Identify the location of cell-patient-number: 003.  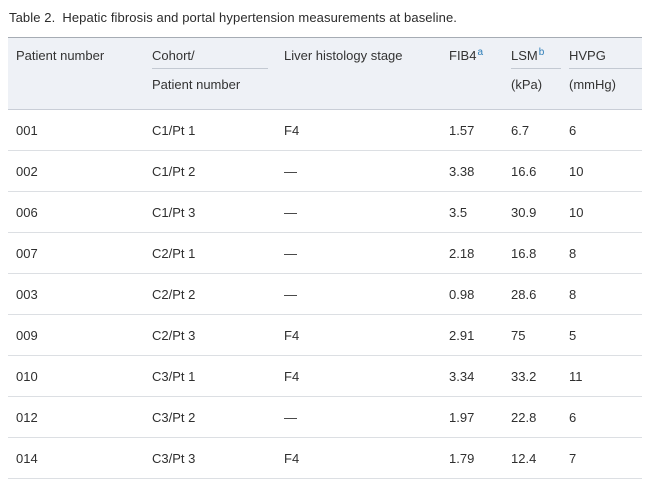
(27, 294).